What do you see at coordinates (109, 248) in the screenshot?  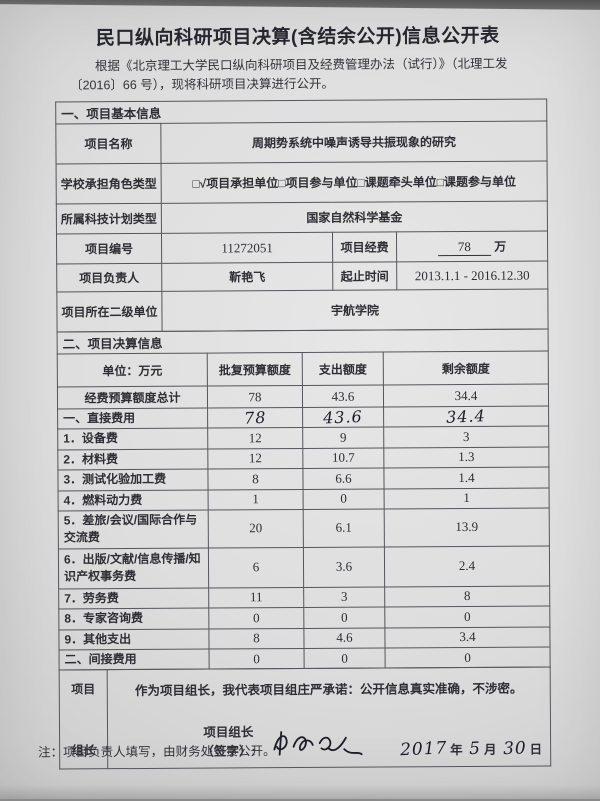 I see `project-no-label: 项目编号` at bounding box center [109, 248].